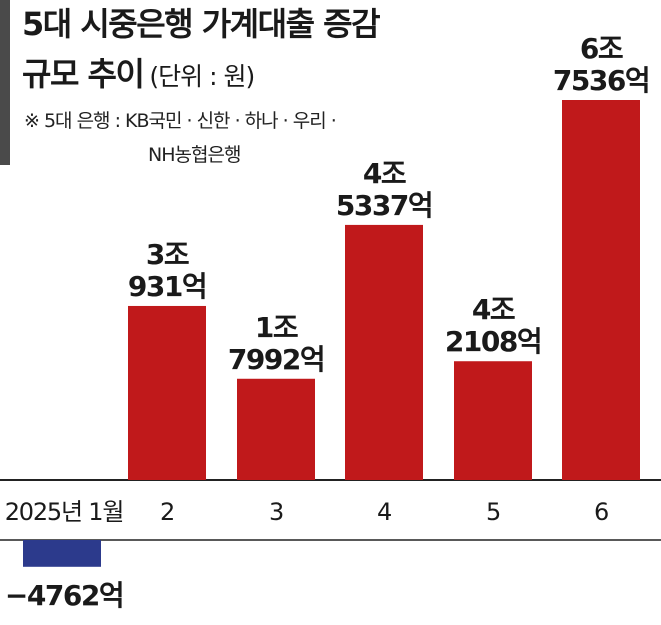 The width and height of the screenshot is (661, 625). Describe the element at coordinates (167, 512) in the screenshot. I see `x-tick-label-2: 2` at that location.